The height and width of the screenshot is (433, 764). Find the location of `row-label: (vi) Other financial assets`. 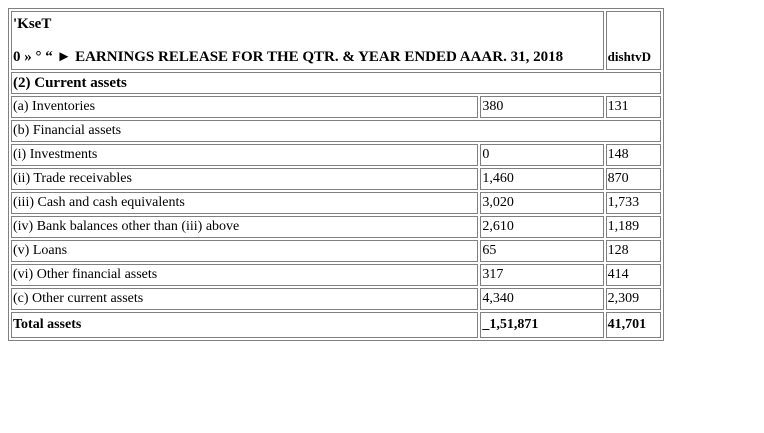

row-label: (vi) Other financial assets is located at coordinates (245, 275).